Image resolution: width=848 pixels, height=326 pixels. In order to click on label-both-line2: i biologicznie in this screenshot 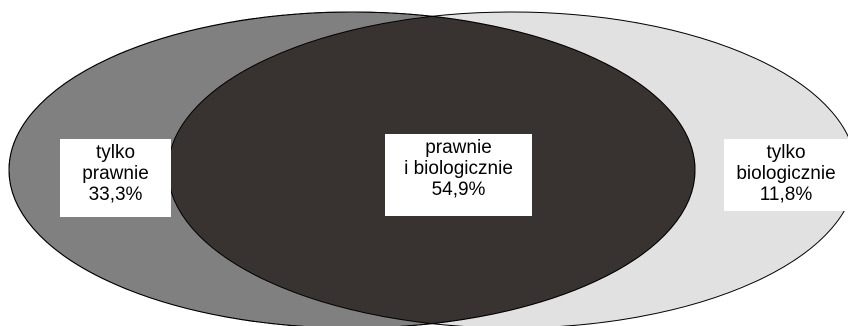, I will do `click(458, 168)`.